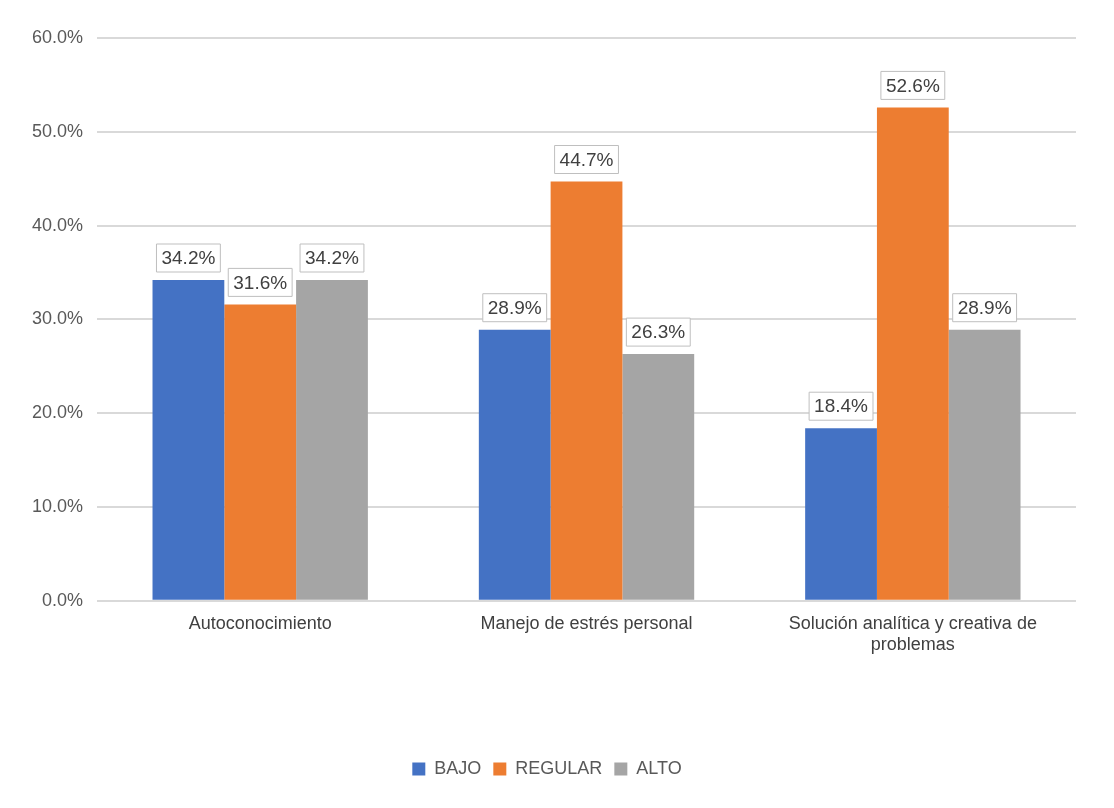 The image size is (1114, 808). What do you see at coordinates (57, 505) in the screenshot?
I see `y-tick-label: 10.0%` at bounding box center [57, 505].